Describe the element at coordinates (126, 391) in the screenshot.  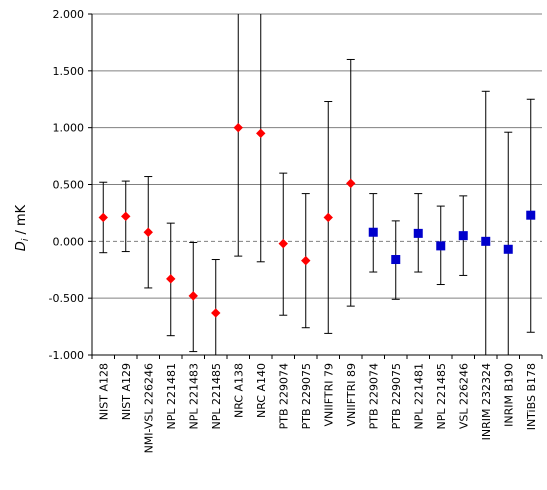
I see `x-tick-label: NIST A129` at that location.